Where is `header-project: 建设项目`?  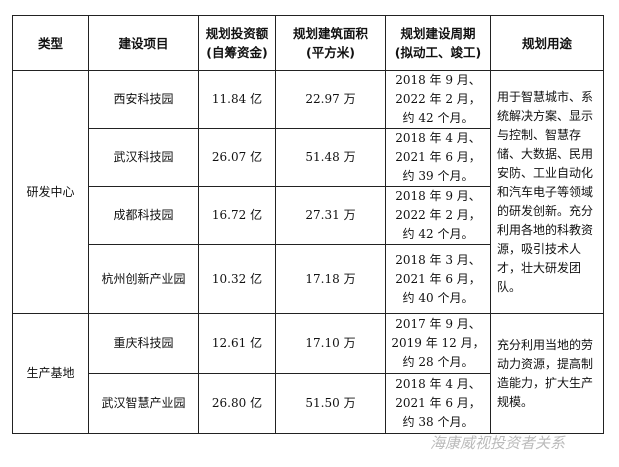 header-project: 建设项目 is located at coordinates (143, 43).